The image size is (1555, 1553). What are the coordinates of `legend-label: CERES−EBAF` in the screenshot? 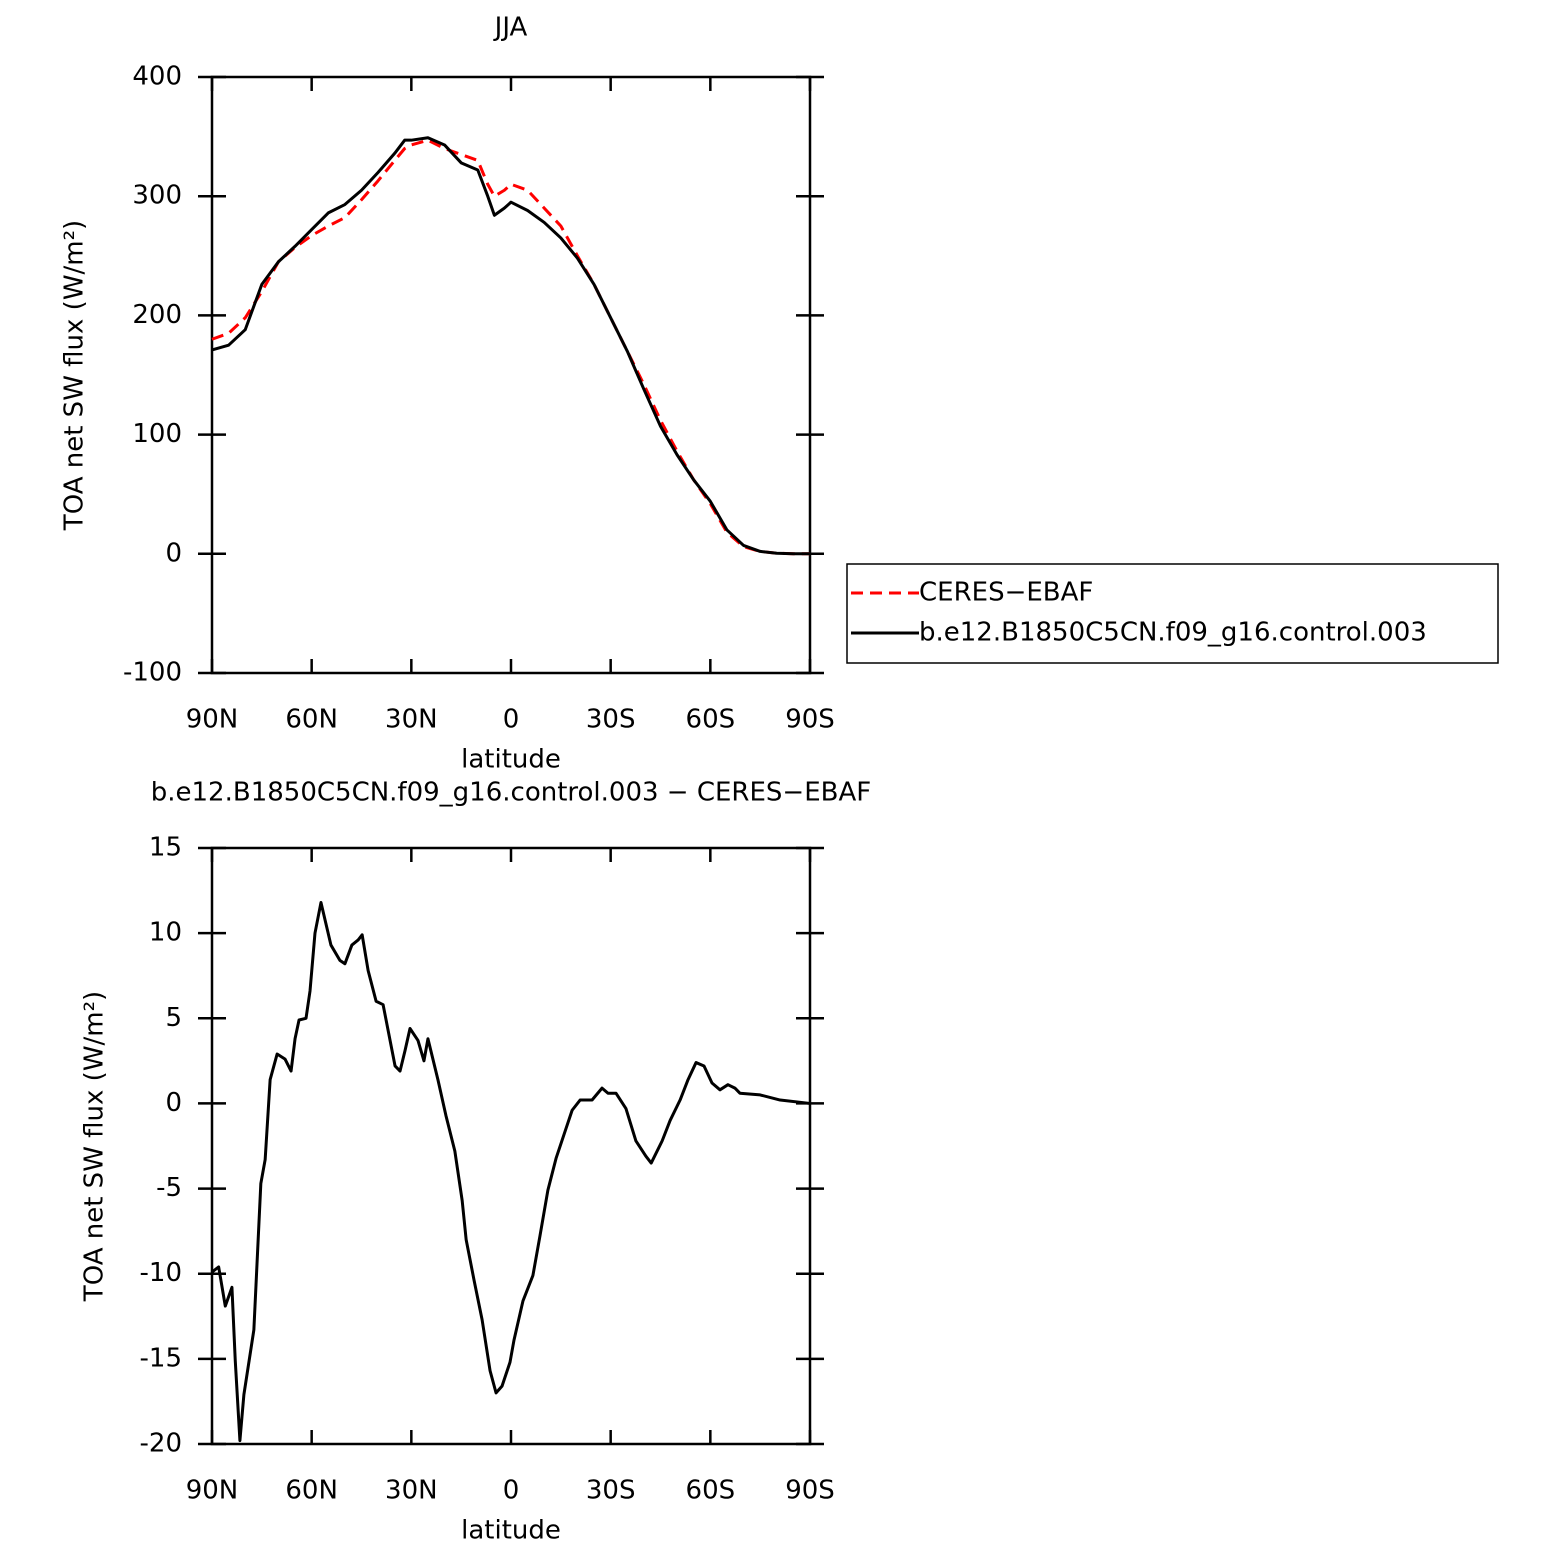 It's located at (1006, 593).